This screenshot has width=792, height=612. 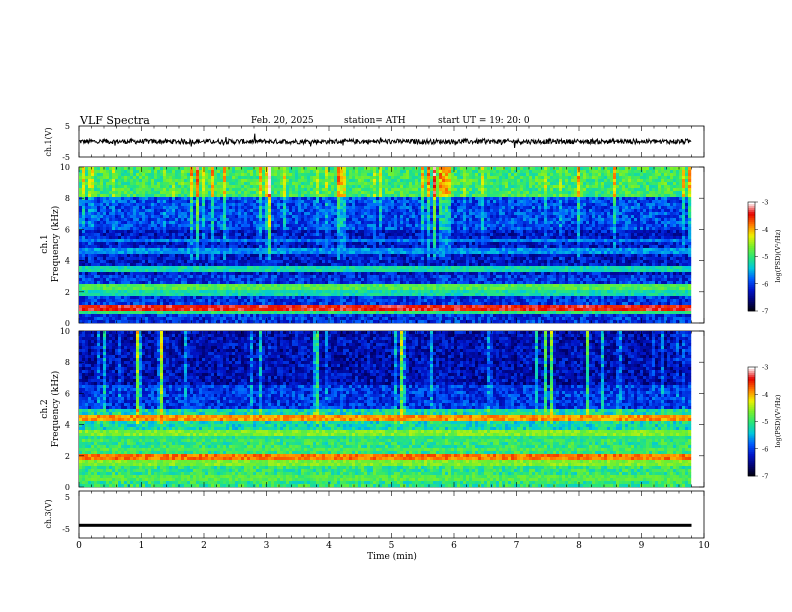 What do you see at coordinates (375, 121) in the screenshot?
I see `station-label: station= ATH` at bounding box center [375, 121].